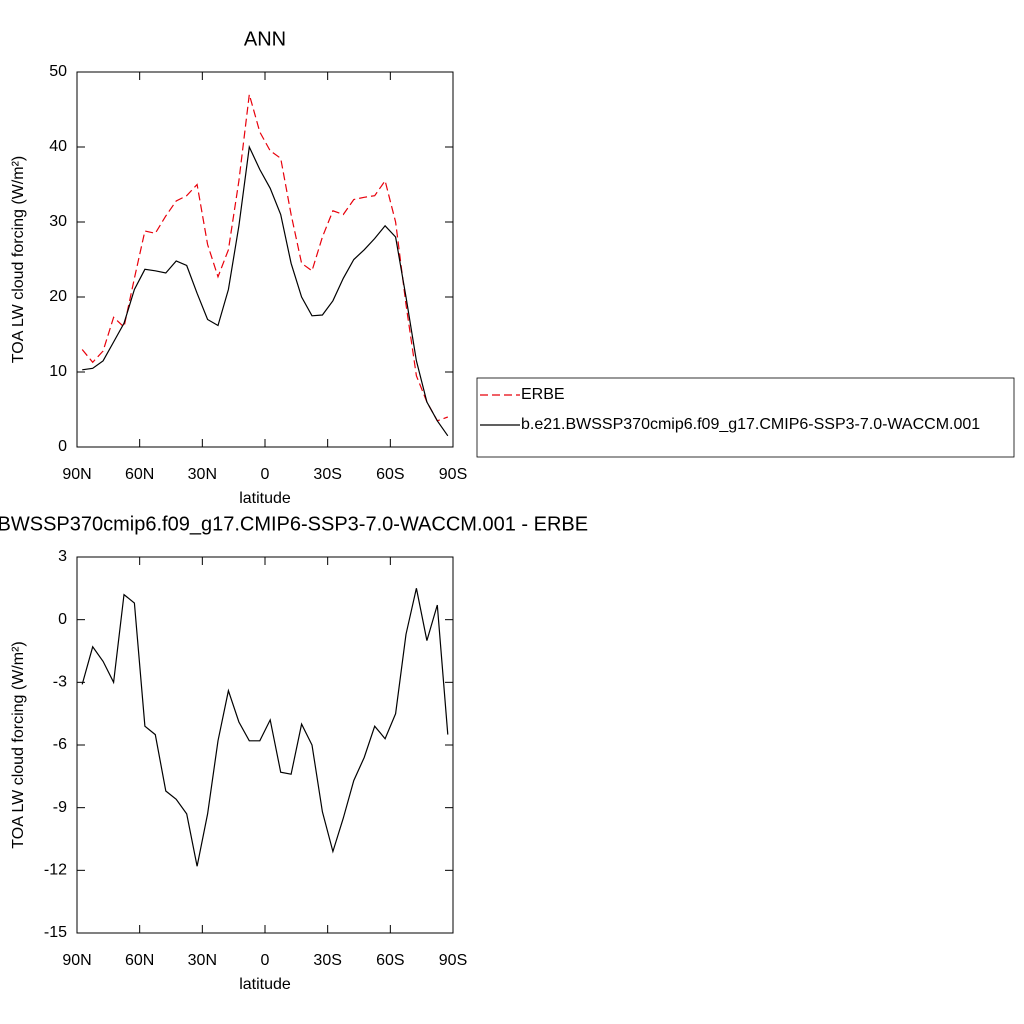  What do you see at coordinates (58, 221) in the screenshot?
I see `y-tick-label: 30` at bounding box center [58, 221].